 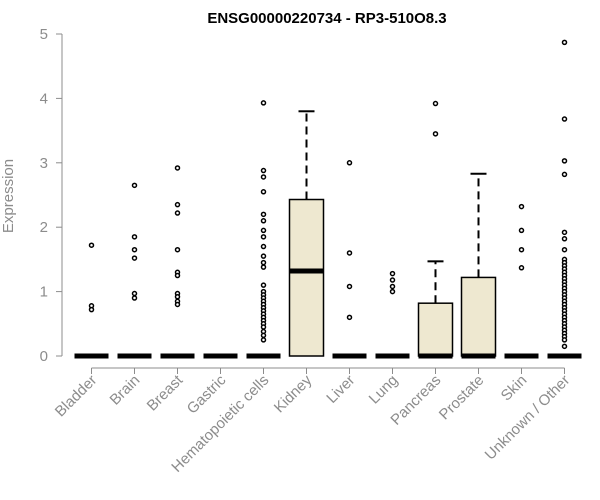 What do you see at coordinates (125, 390) in the screenshot?
I see `x-tick-label: Brain` at bounding box center [125, 390].